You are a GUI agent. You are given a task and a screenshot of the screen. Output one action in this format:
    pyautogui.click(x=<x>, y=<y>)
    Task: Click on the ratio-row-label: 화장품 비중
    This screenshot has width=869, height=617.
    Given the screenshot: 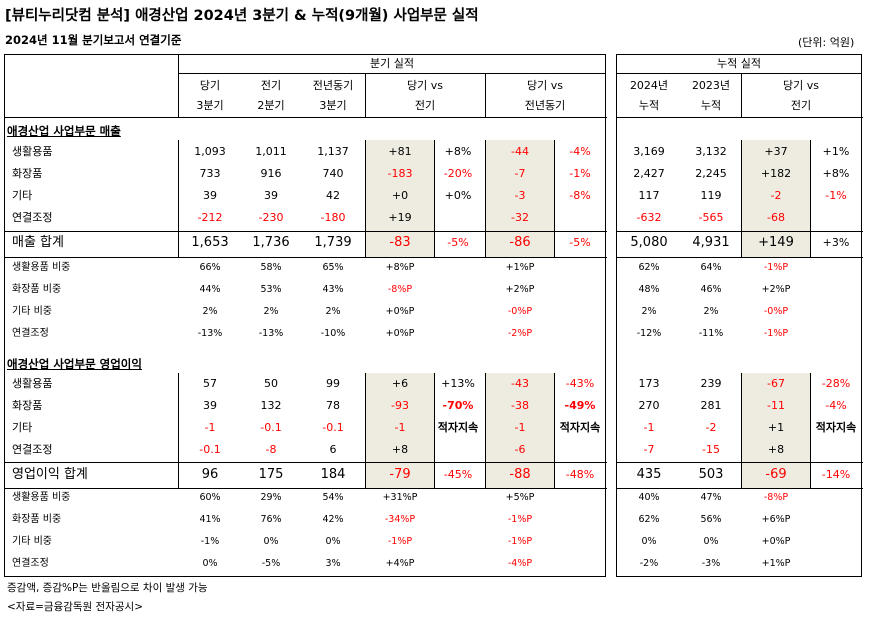 What is the action you would take?
    pyautogui.click(x=37, y=519)
    